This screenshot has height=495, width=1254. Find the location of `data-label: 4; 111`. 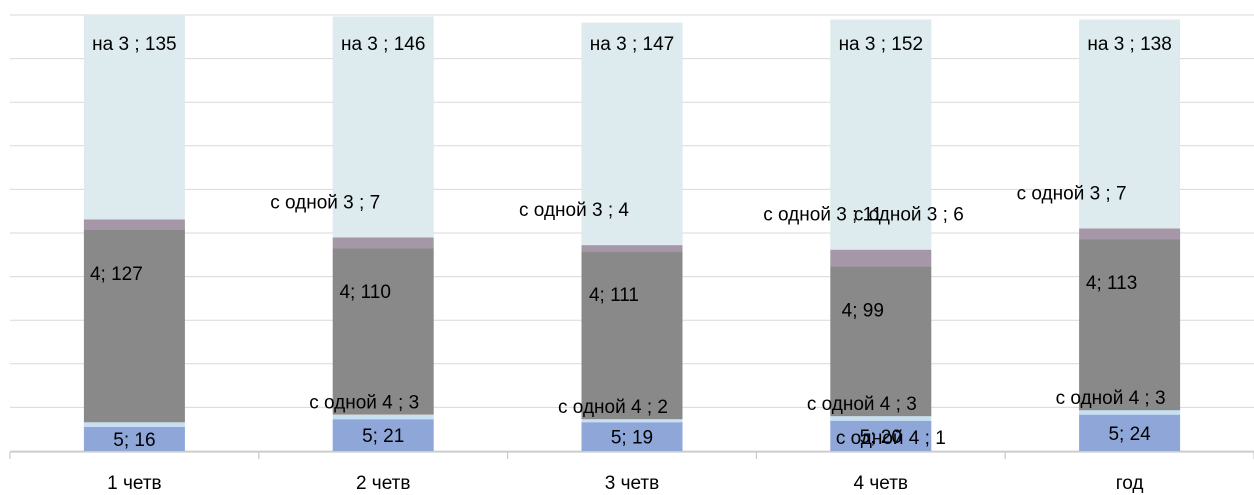

data-label: 4; 111 is located at coordinates (614, 295).